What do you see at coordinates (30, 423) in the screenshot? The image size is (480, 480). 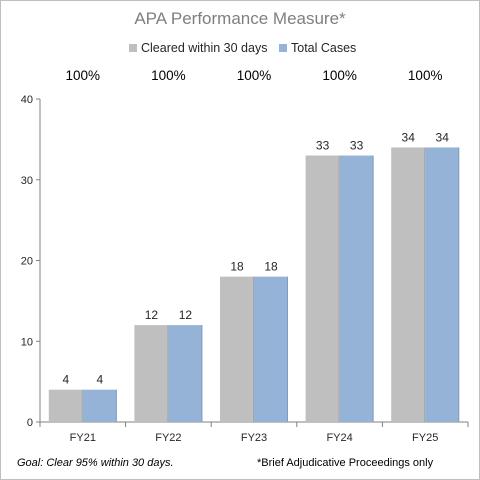 I see `y-tick-label: 0` at bounding box center [30, 423].